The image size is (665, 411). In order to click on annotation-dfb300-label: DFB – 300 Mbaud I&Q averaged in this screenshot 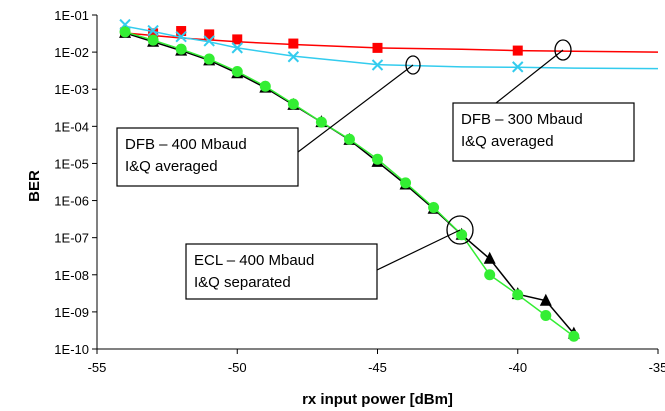, I will do `click(543, 100)`.